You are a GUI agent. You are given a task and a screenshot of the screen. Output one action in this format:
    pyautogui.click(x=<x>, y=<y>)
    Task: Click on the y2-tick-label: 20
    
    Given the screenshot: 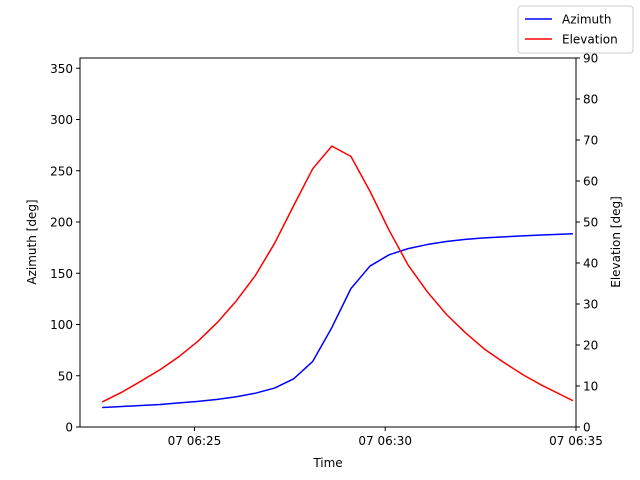 What is the action you would take?
    pyautogui.click(x=590, y=346)
    